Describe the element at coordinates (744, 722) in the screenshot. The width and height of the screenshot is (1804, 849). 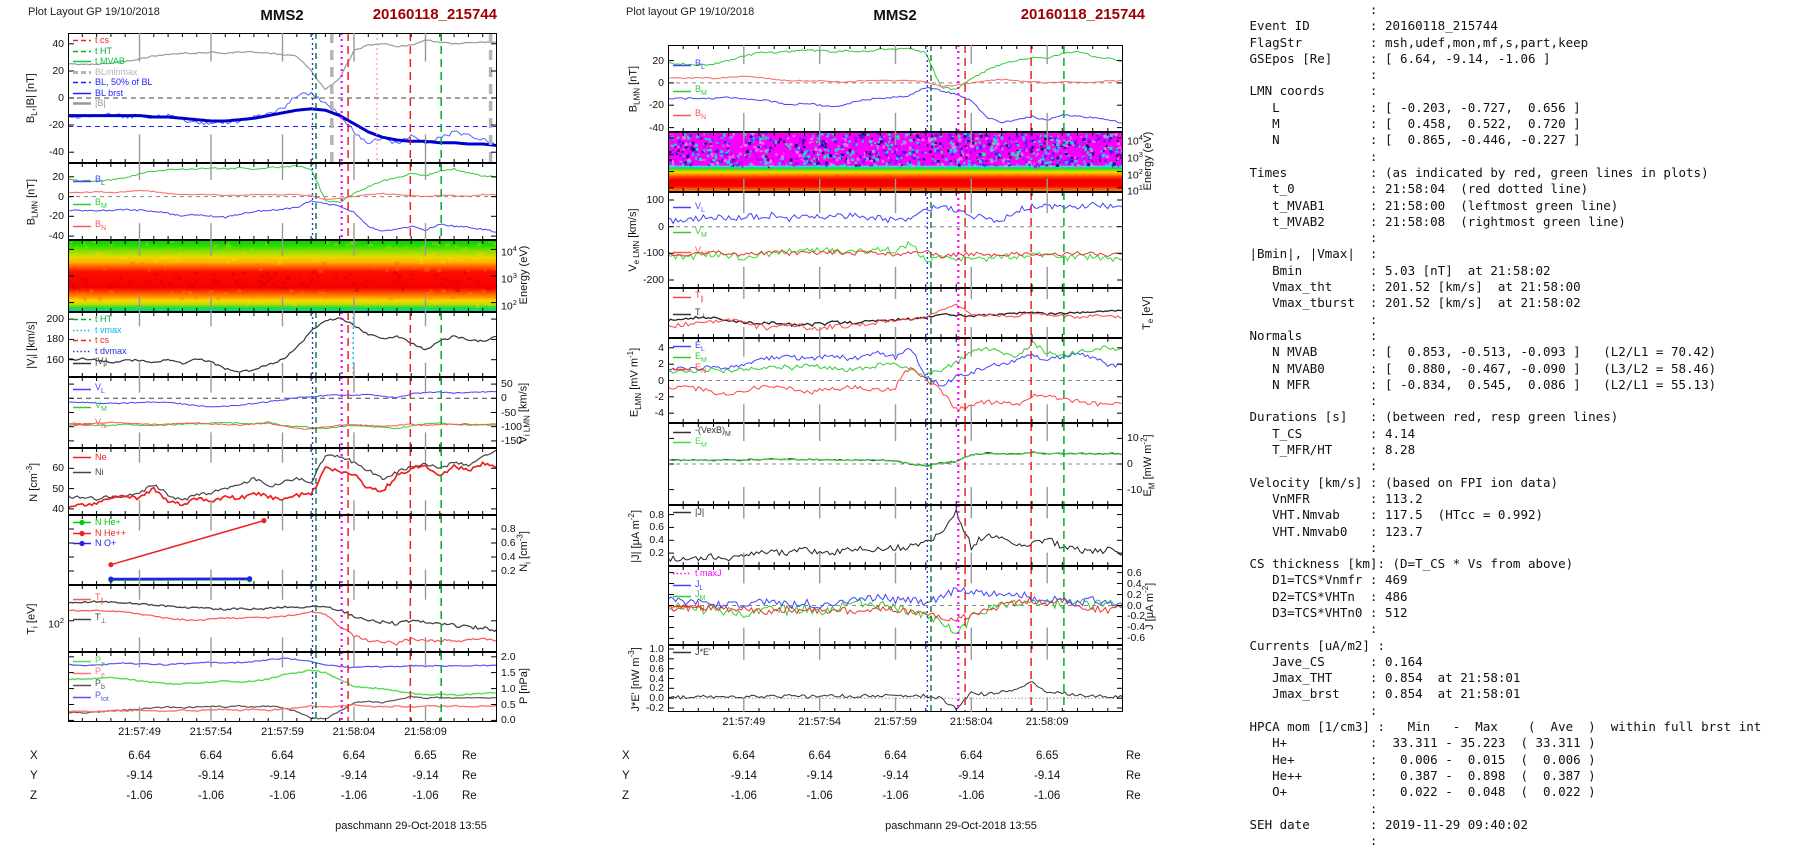
I see `time-tick-label: 21:57:49` at that location.